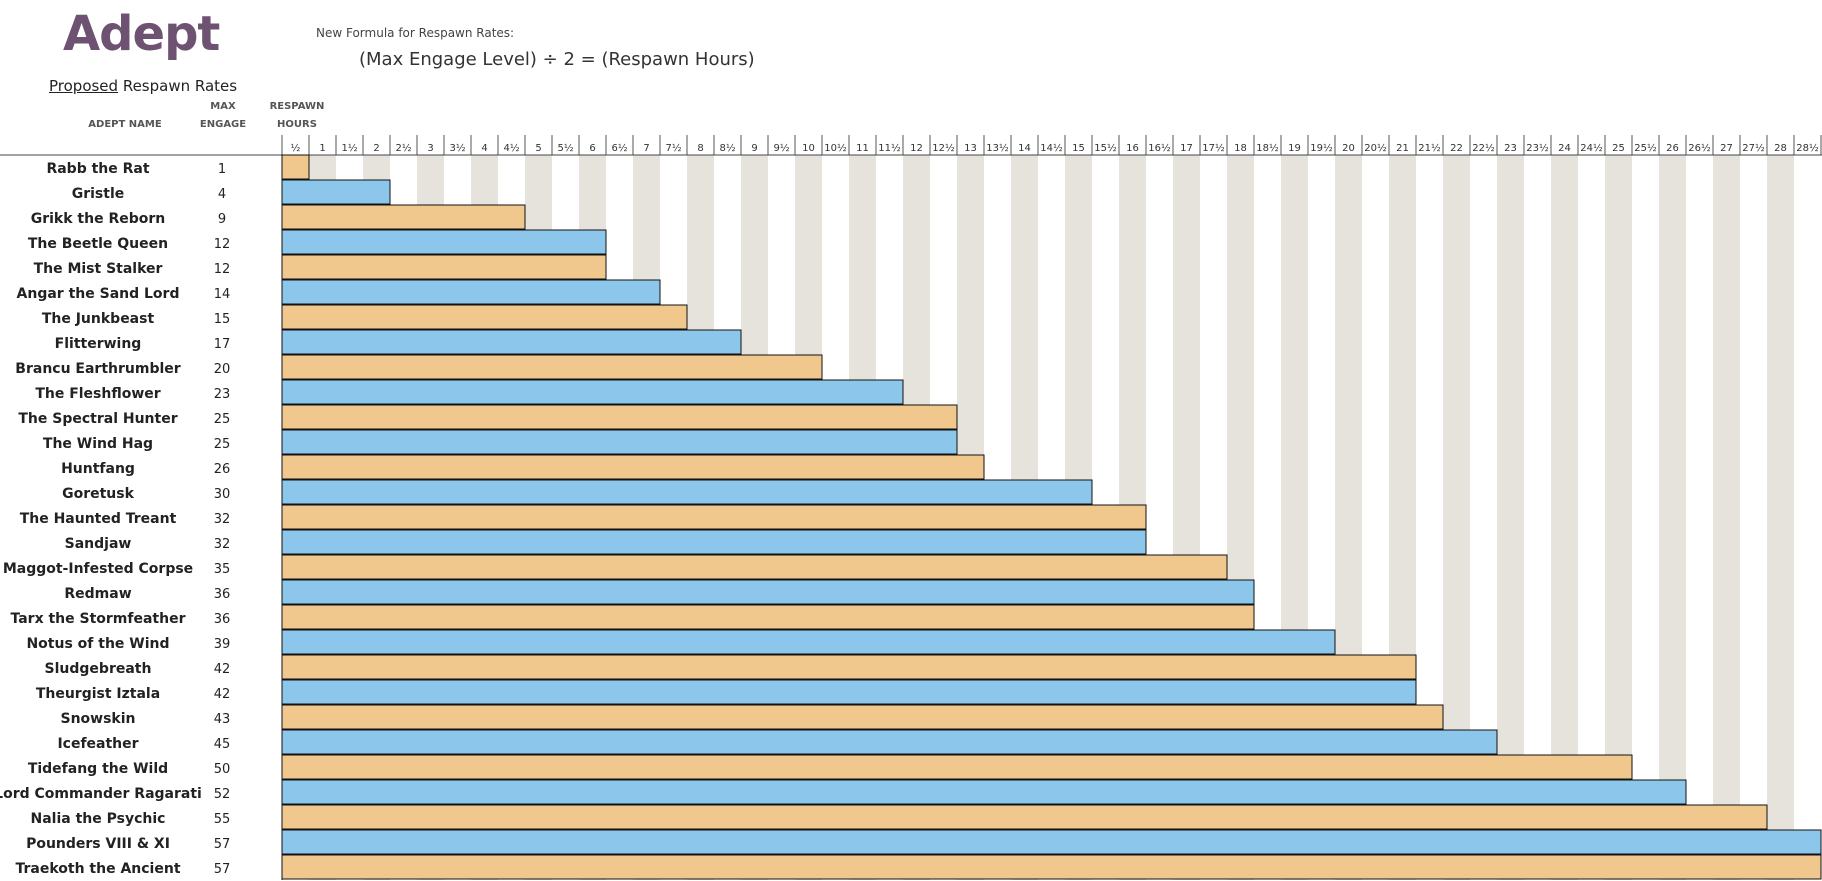 The width and height of the screenshot is (1822, 881). I want to click on adept-name-label: Goretusk, so click(98, 494).